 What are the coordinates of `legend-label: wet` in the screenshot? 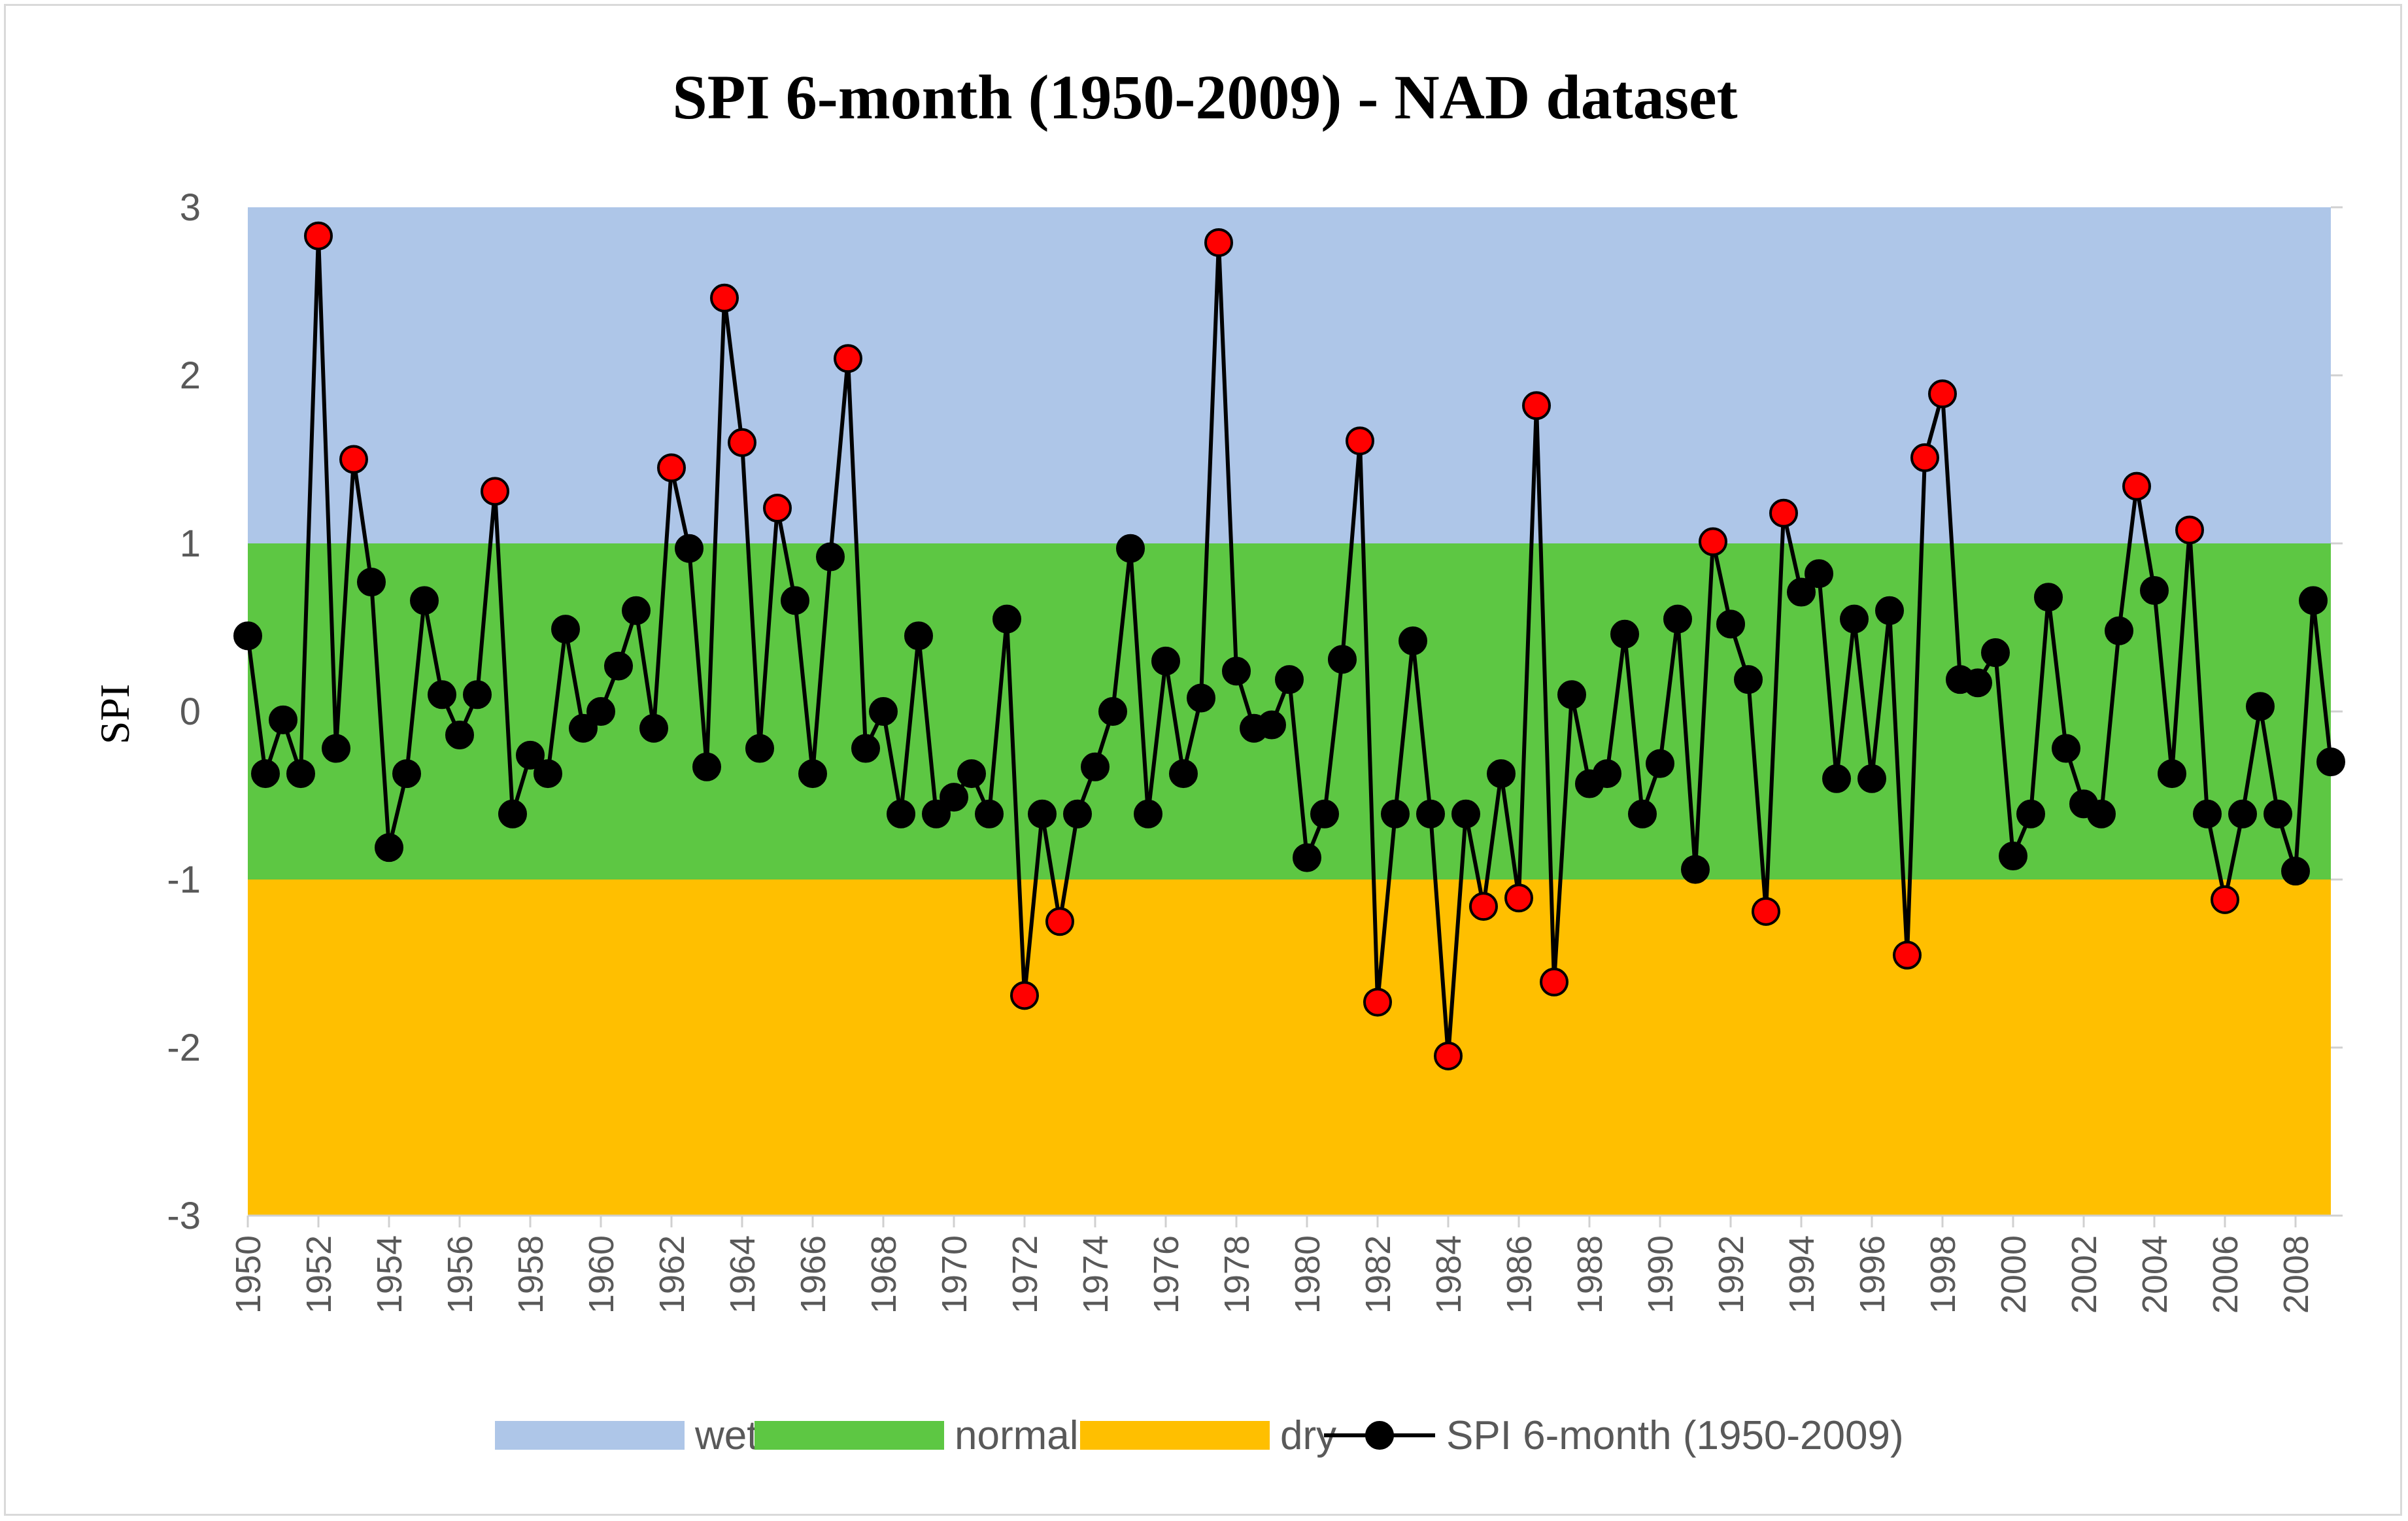 It's located at (726, 1435).